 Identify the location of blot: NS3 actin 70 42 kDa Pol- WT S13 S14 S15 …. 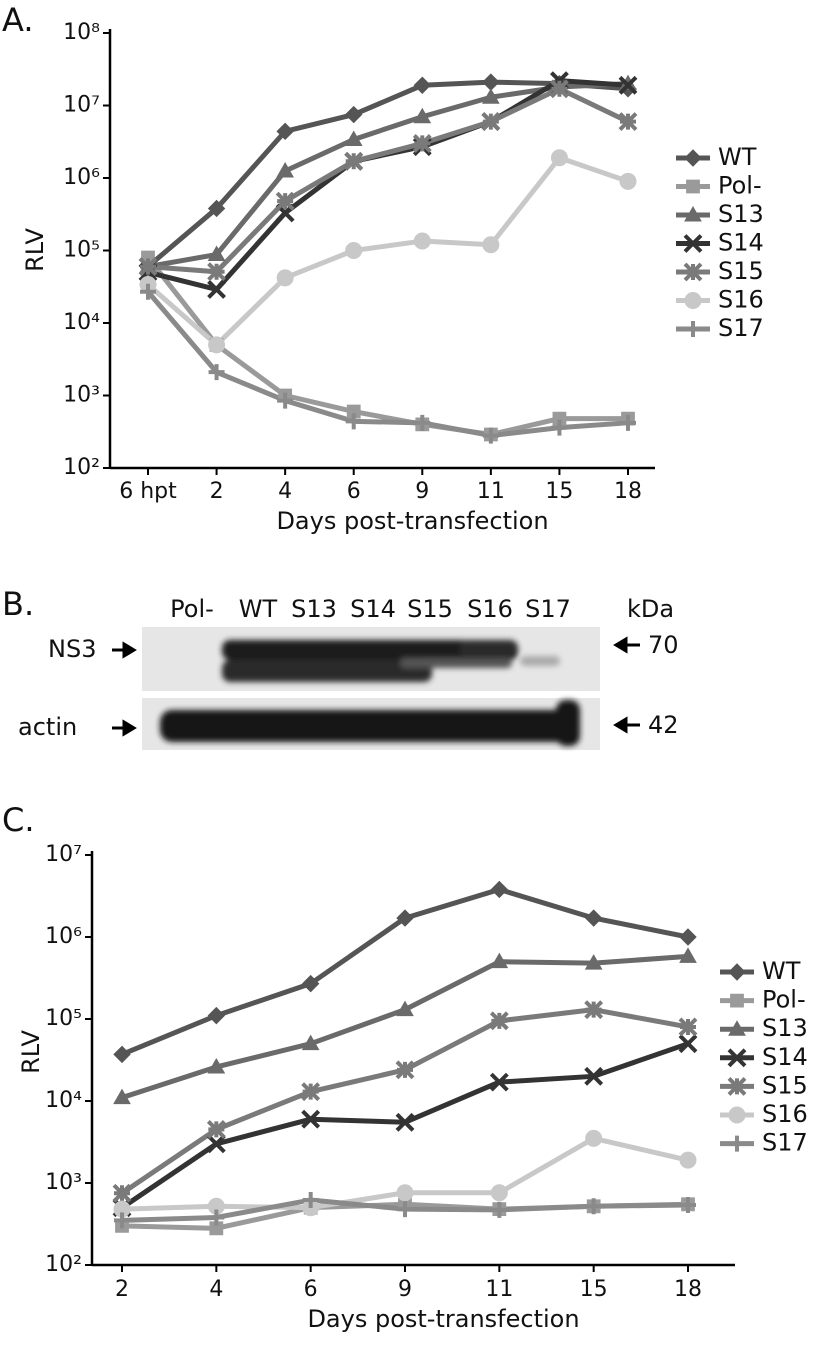
(348, 672).